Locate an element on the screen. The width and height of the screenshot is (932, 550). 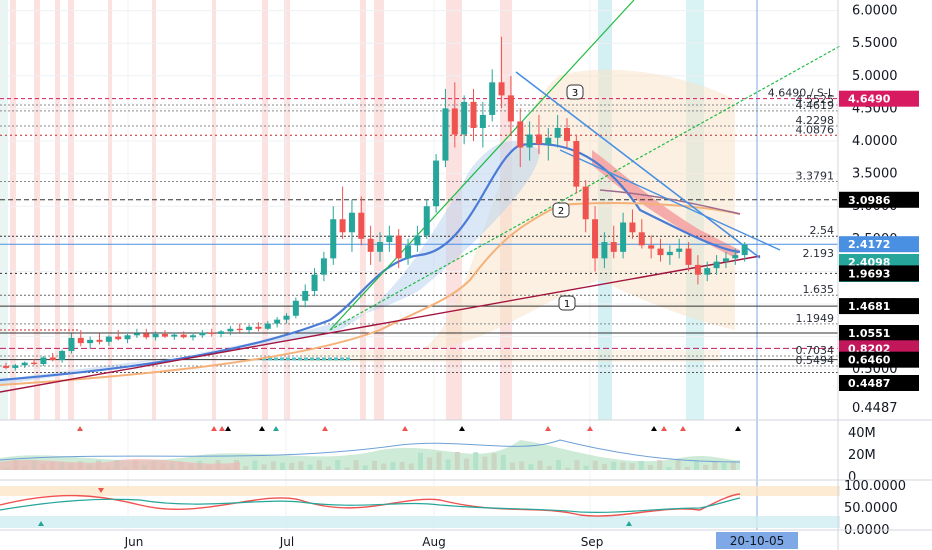
price-badge-label: 0.6460 is located at coordinates (869, 360).